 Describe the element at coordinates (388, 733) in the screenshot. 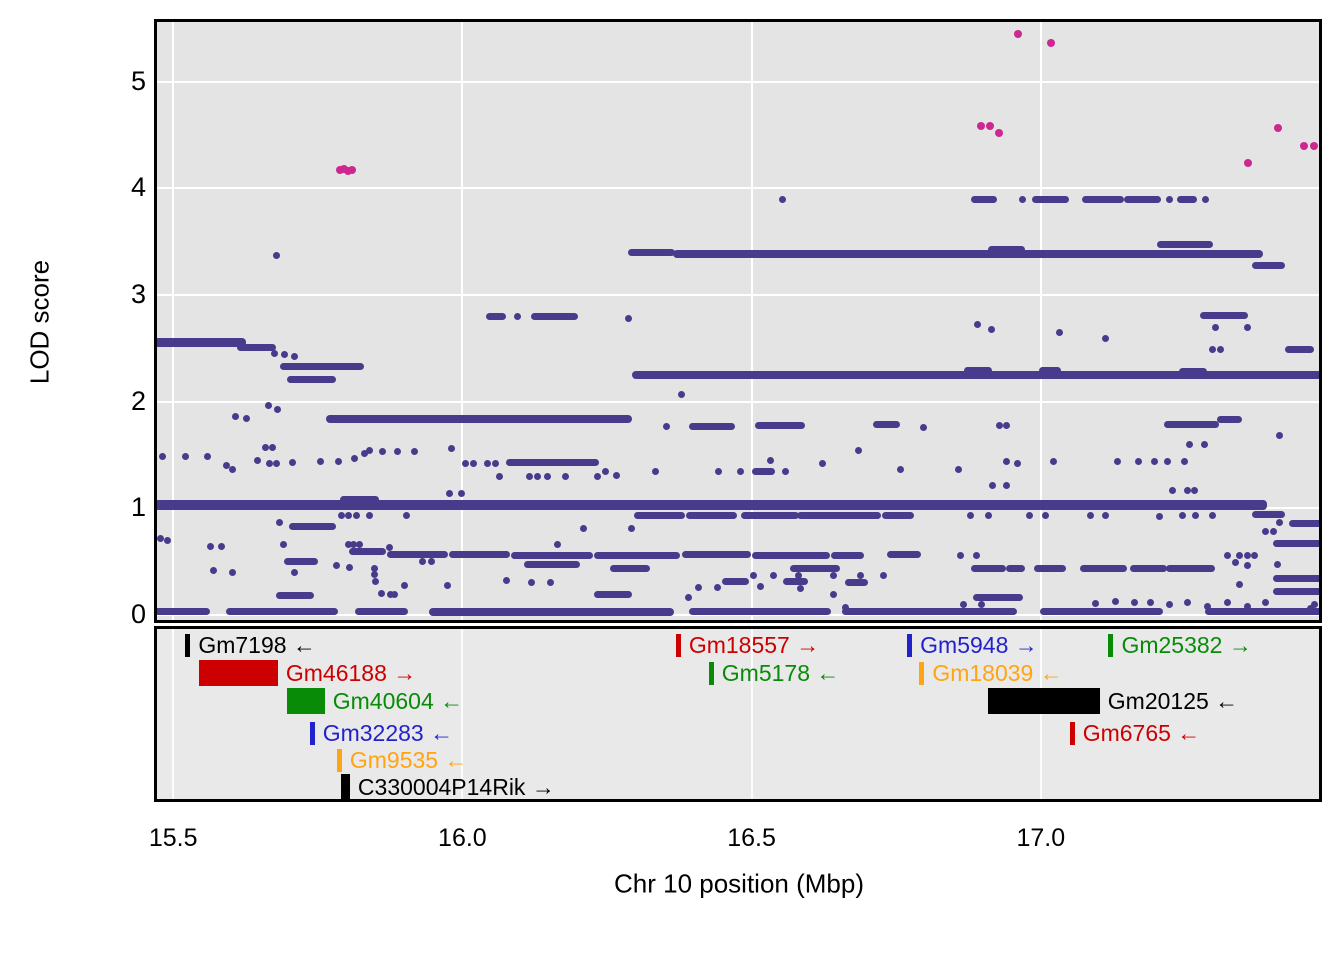

I see `gene-label: Gm32283 ←` at that location.